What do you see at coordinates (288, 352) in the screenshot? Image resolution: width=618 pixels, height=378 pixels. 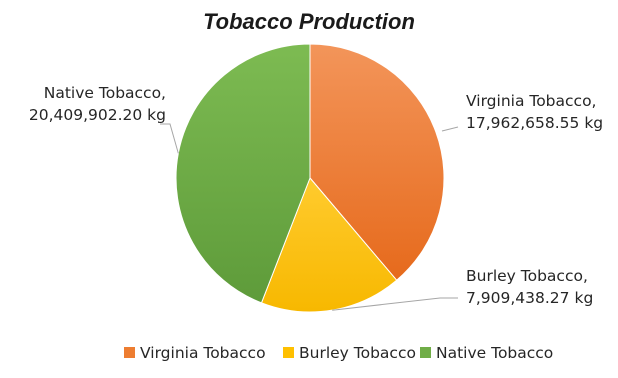 I see `legend-swatch-burley-tobacco` at bounding box center [288, 352].